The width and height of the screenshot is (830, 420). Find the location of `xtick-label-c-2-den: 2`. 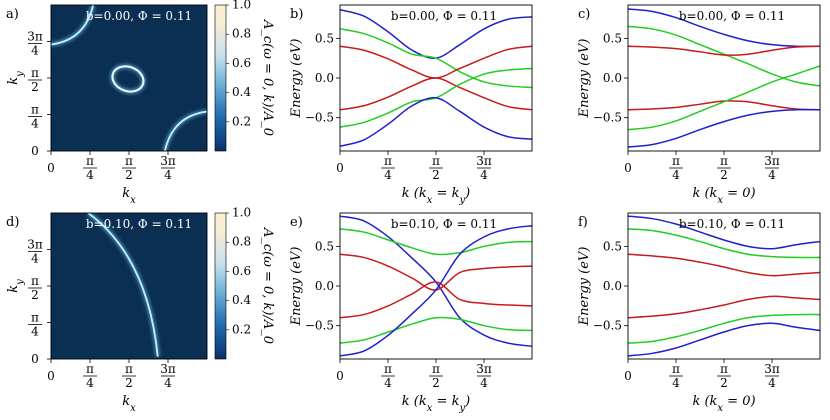

xtick-label-c-2-den: 2 is located at coordinates (724, 175).